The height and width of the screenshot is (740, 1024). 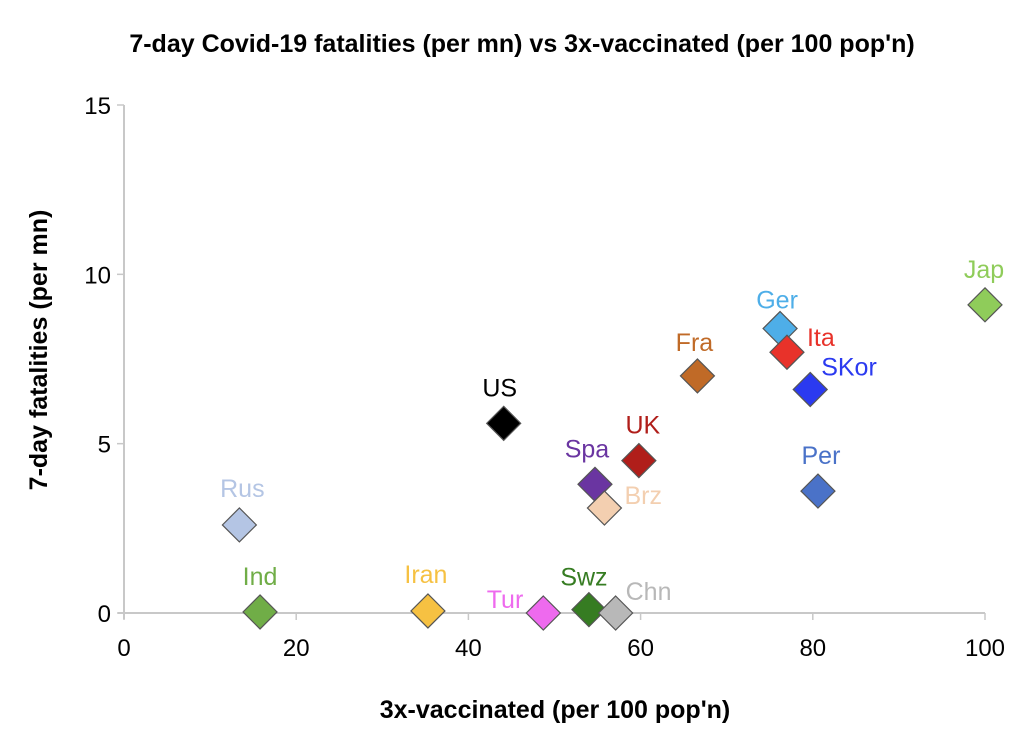 What do you see at coordinates (555, 710) in the screenshot?
I see `x-axis-title: 3x-vaccinated (per 100 pop'n)` at bounding box center [555, 710].